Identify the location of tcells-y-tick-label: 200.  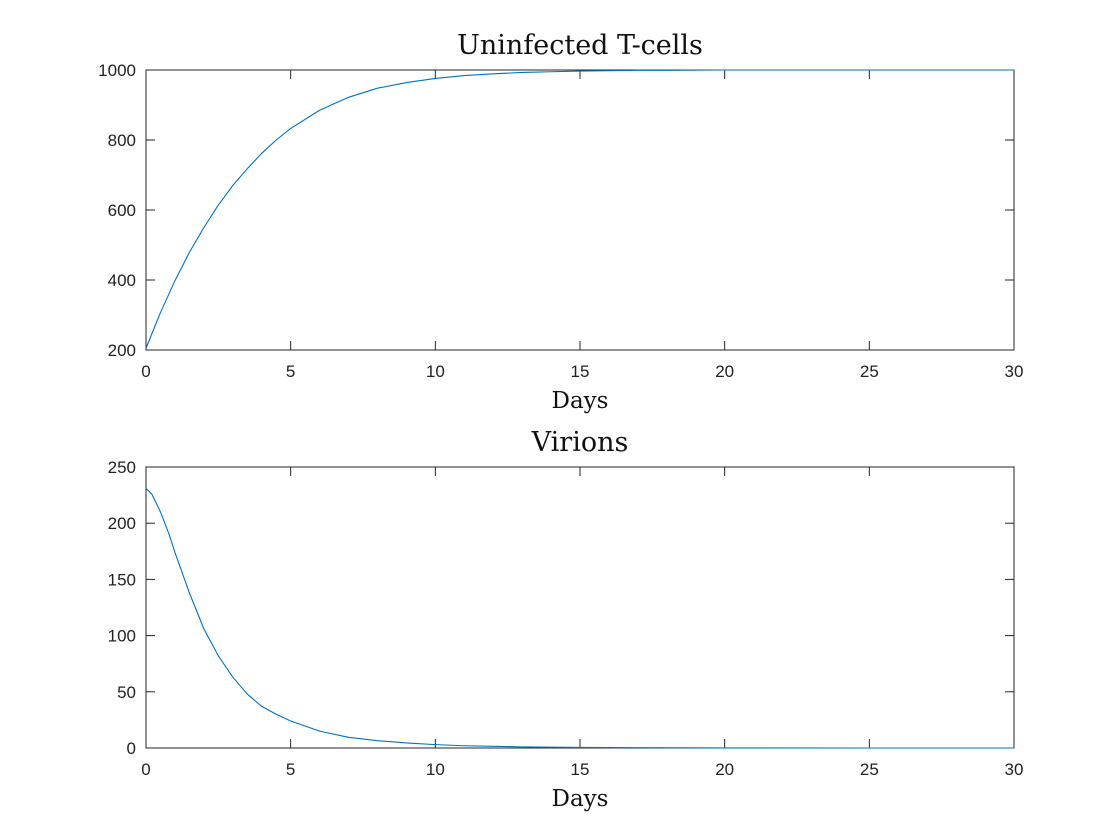
(122, 350).